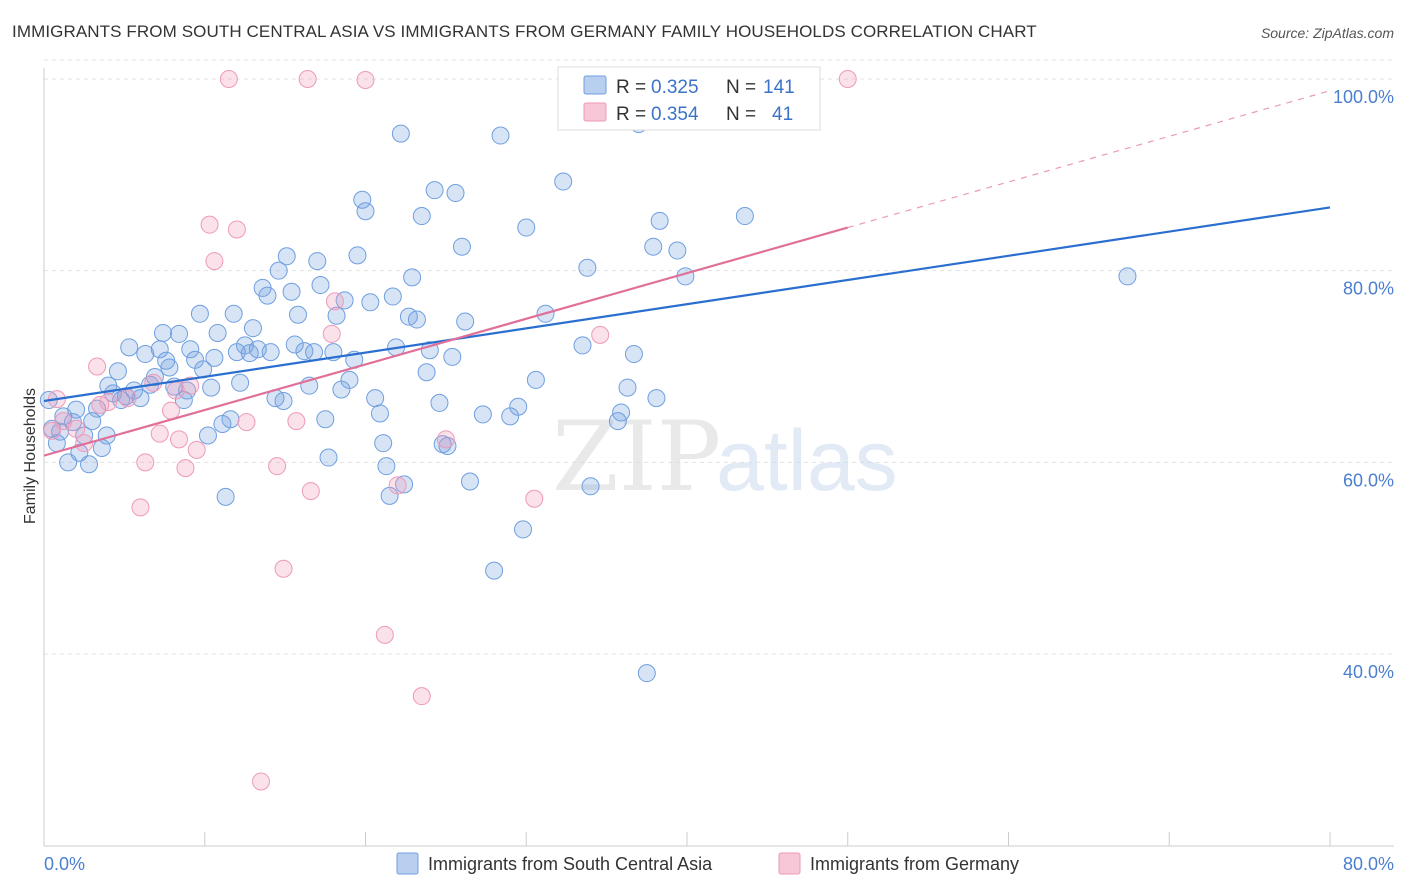  I want to click on y-tick-label-80: 80.0%, so click(1368, 289).